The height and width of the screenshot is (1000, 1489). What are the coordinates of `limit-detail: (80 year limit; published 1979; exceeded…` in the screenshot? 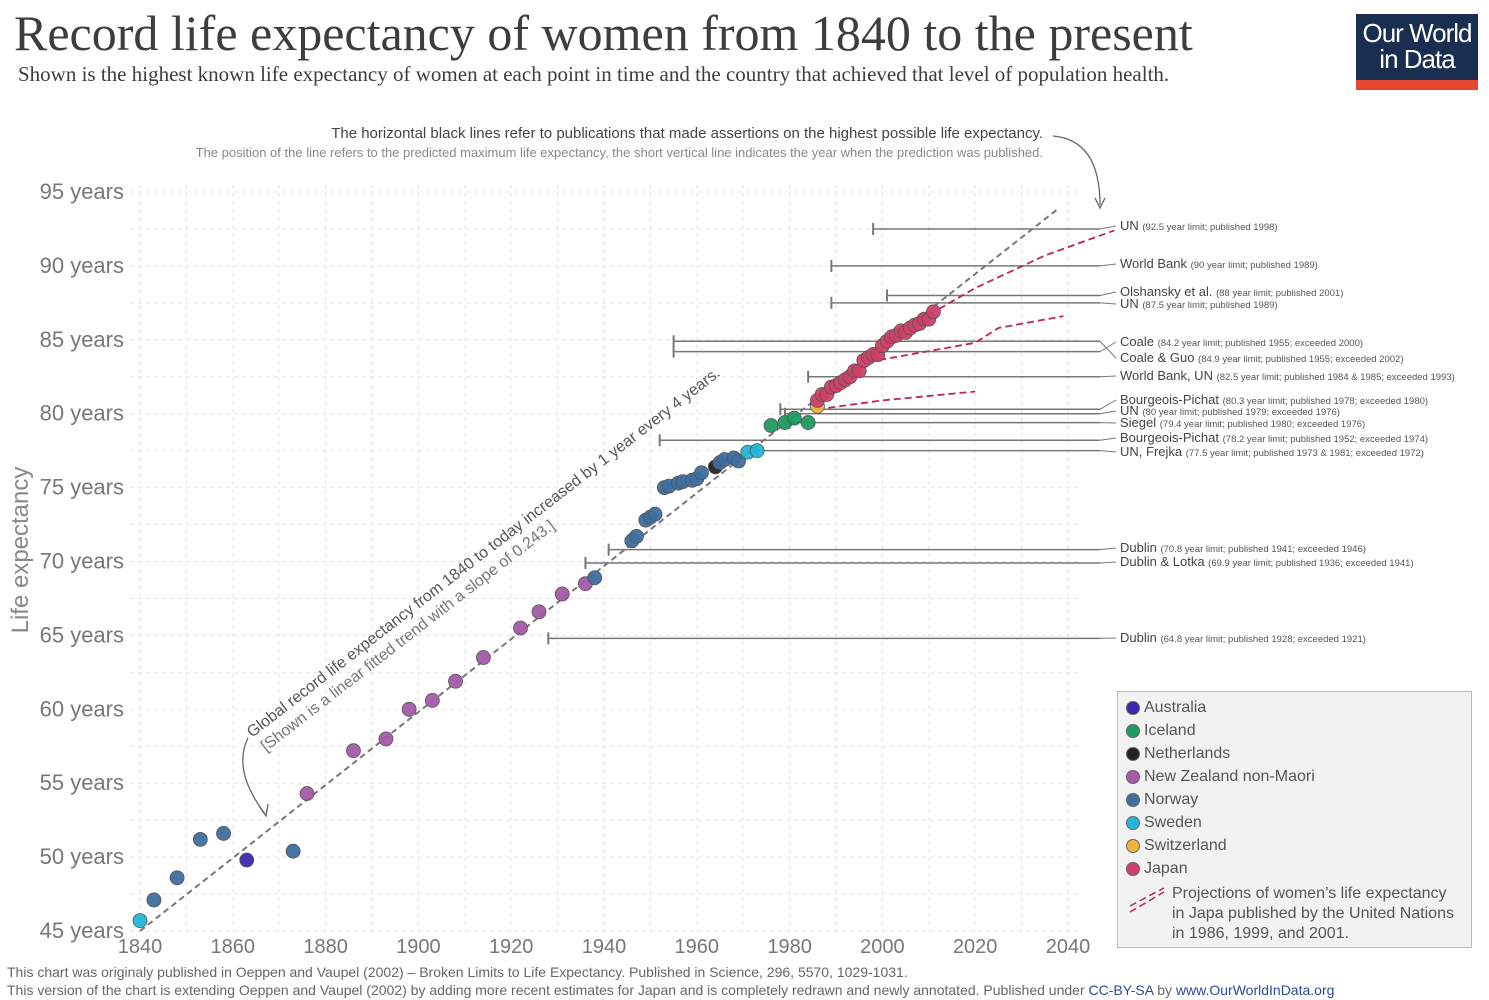 It's located at (1241, 412).